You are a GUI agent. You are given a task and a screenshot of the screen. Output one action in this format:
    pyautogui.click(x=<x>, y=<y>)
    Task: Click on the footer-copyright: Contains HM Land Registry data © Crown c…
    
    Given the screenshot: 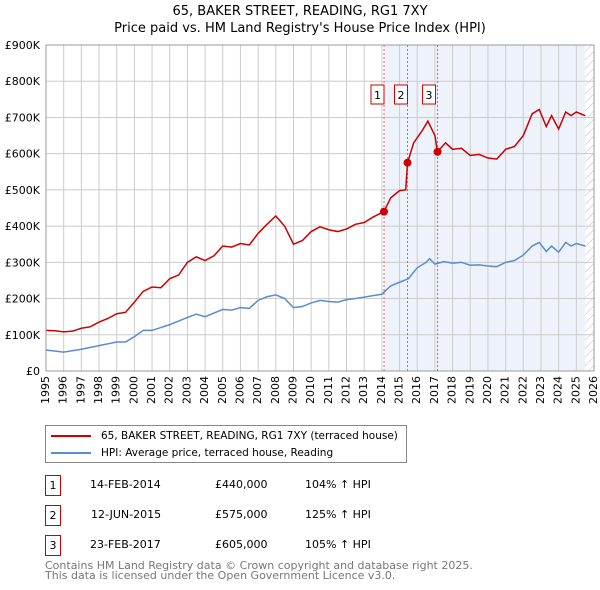 What is the action you would take?
    pyautogui.click(x=259, y=565)
    